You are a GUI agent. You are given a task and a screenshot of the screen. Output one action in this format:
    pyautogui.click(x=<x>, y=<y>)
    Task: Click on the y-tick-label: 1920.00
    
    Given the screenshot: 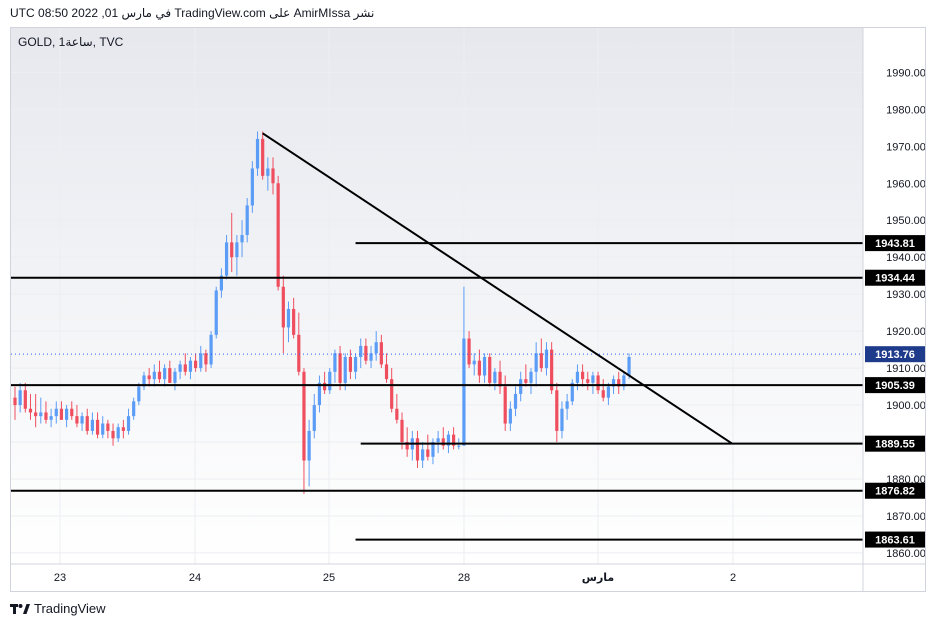 What is the action you would take?
    pyautogui.click(x=906, y=332)
    